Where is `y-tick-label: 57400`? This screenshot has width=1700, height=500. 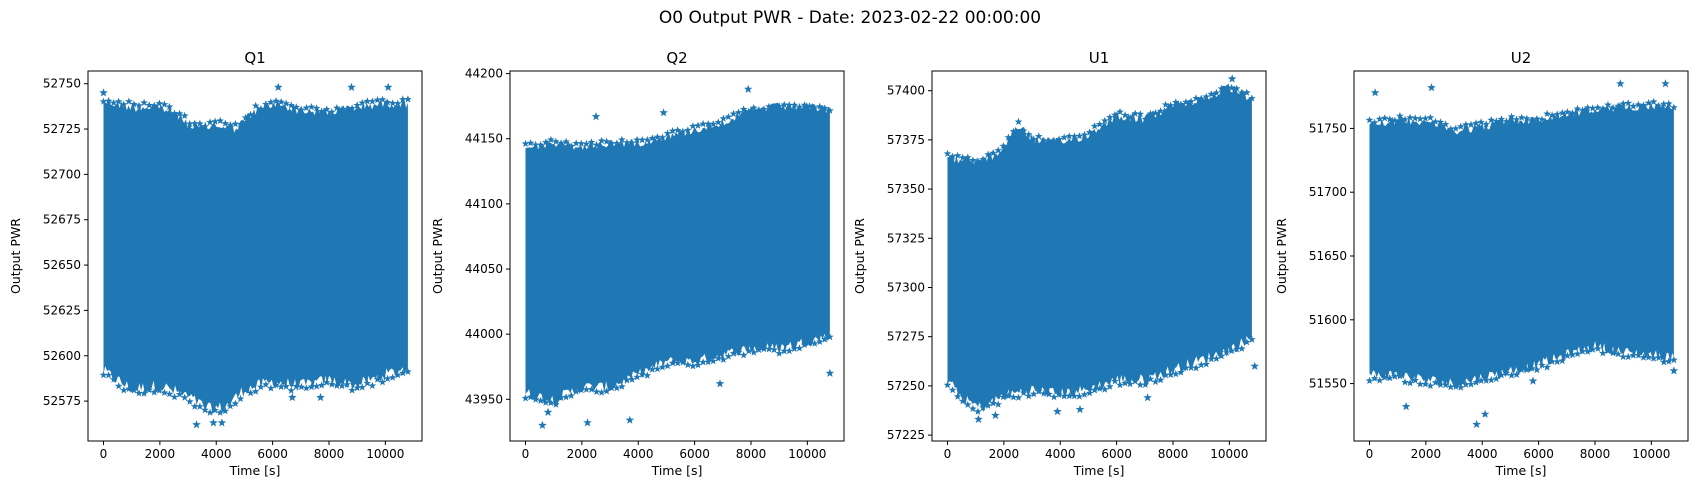 y-tick-label: 57400 is located at coordinates (906, 91).